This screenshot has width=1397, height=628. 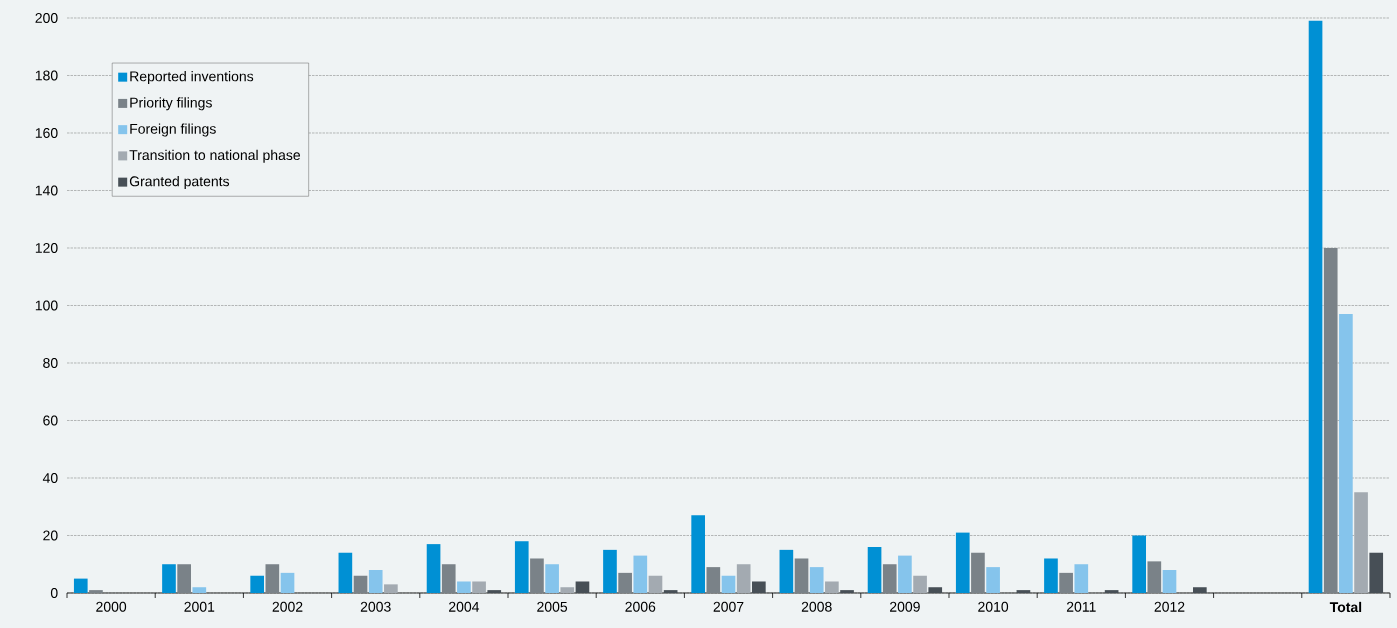 I want to click on x-tick-label: 2006, so click(x=640, y=606).